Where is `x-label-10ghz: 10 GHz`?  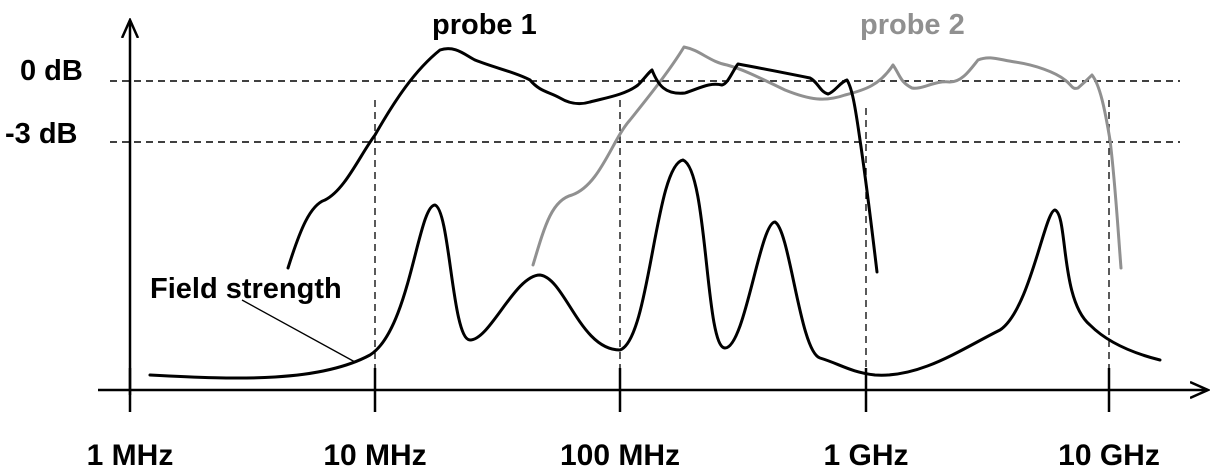 x-label-10ghz: 10 GHz is located at coordinates (1109, 455).